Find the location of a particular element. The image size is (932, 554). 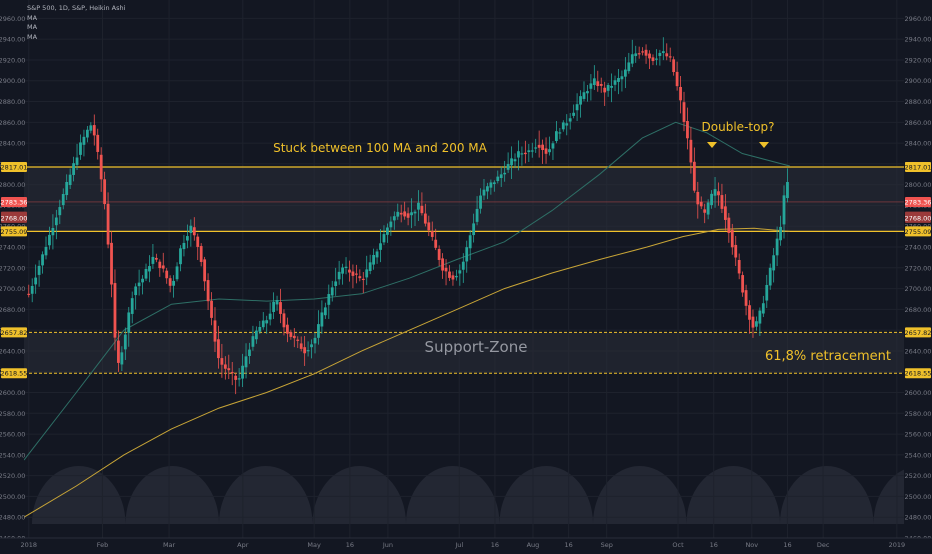

level-resistance-upper-value-left: 2817.01 is located at coordinates (14, 167).